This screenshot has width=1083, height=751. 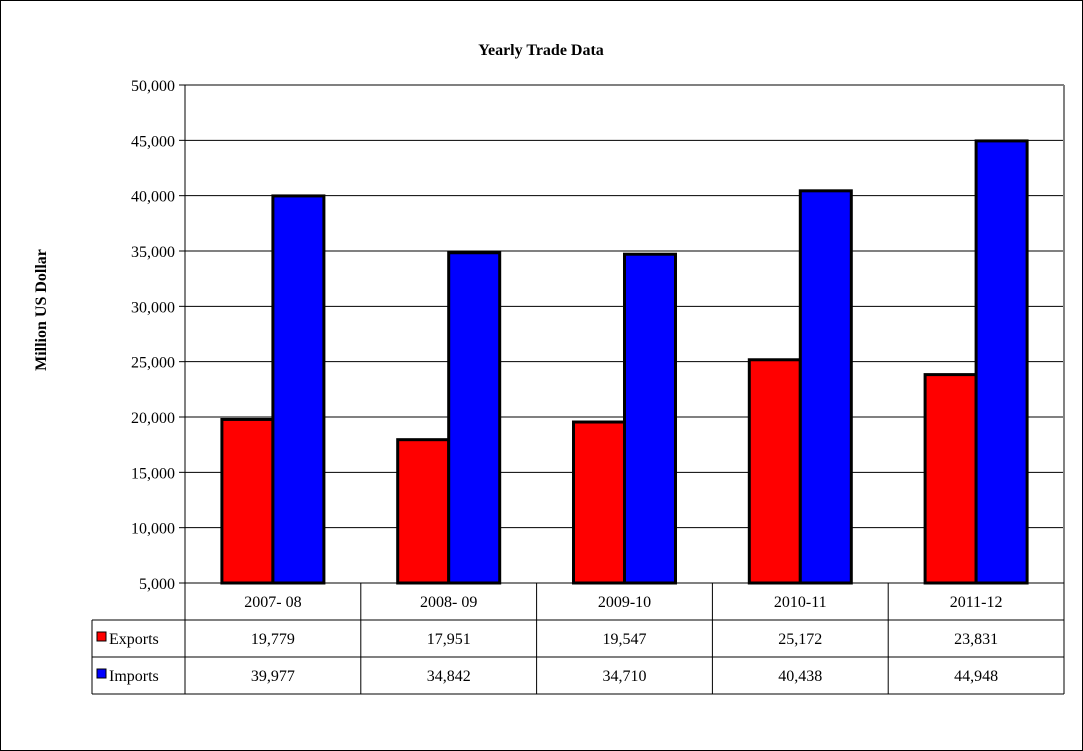 I want to click on y-tick-label: 35,000, so click(x=153, y=252).